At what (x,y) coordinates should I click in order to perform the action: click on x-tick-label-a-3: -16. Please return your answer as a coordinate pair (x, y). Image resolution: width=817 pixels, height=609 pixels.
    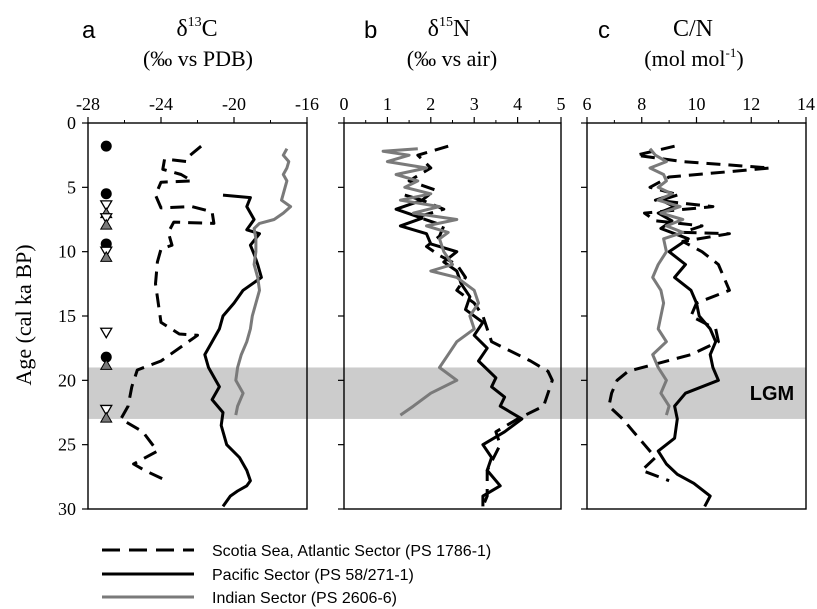
    Looking at the image, I should click on (307, 104).